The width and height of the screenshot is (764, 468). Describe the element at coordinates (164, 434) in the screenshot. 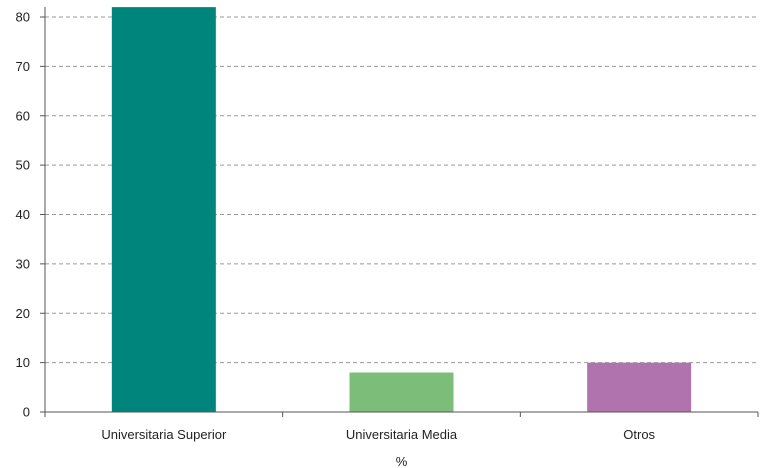

I see `x-category-label: Universitaria Superior` at that location.